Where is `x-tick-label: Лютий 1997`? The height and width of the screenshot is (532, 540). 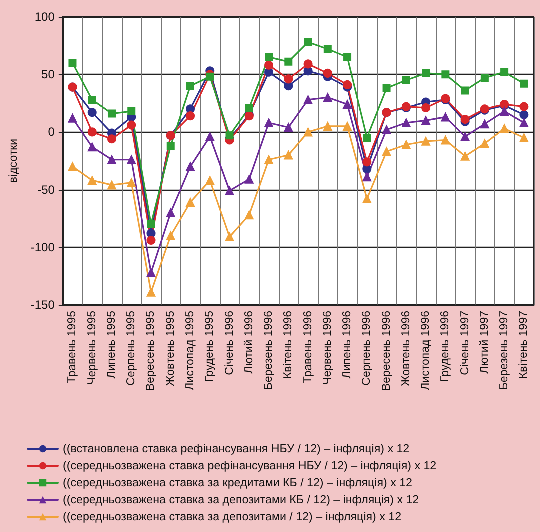
x-tick-label: Лютий 1997 is located at coordinates (484, 342).